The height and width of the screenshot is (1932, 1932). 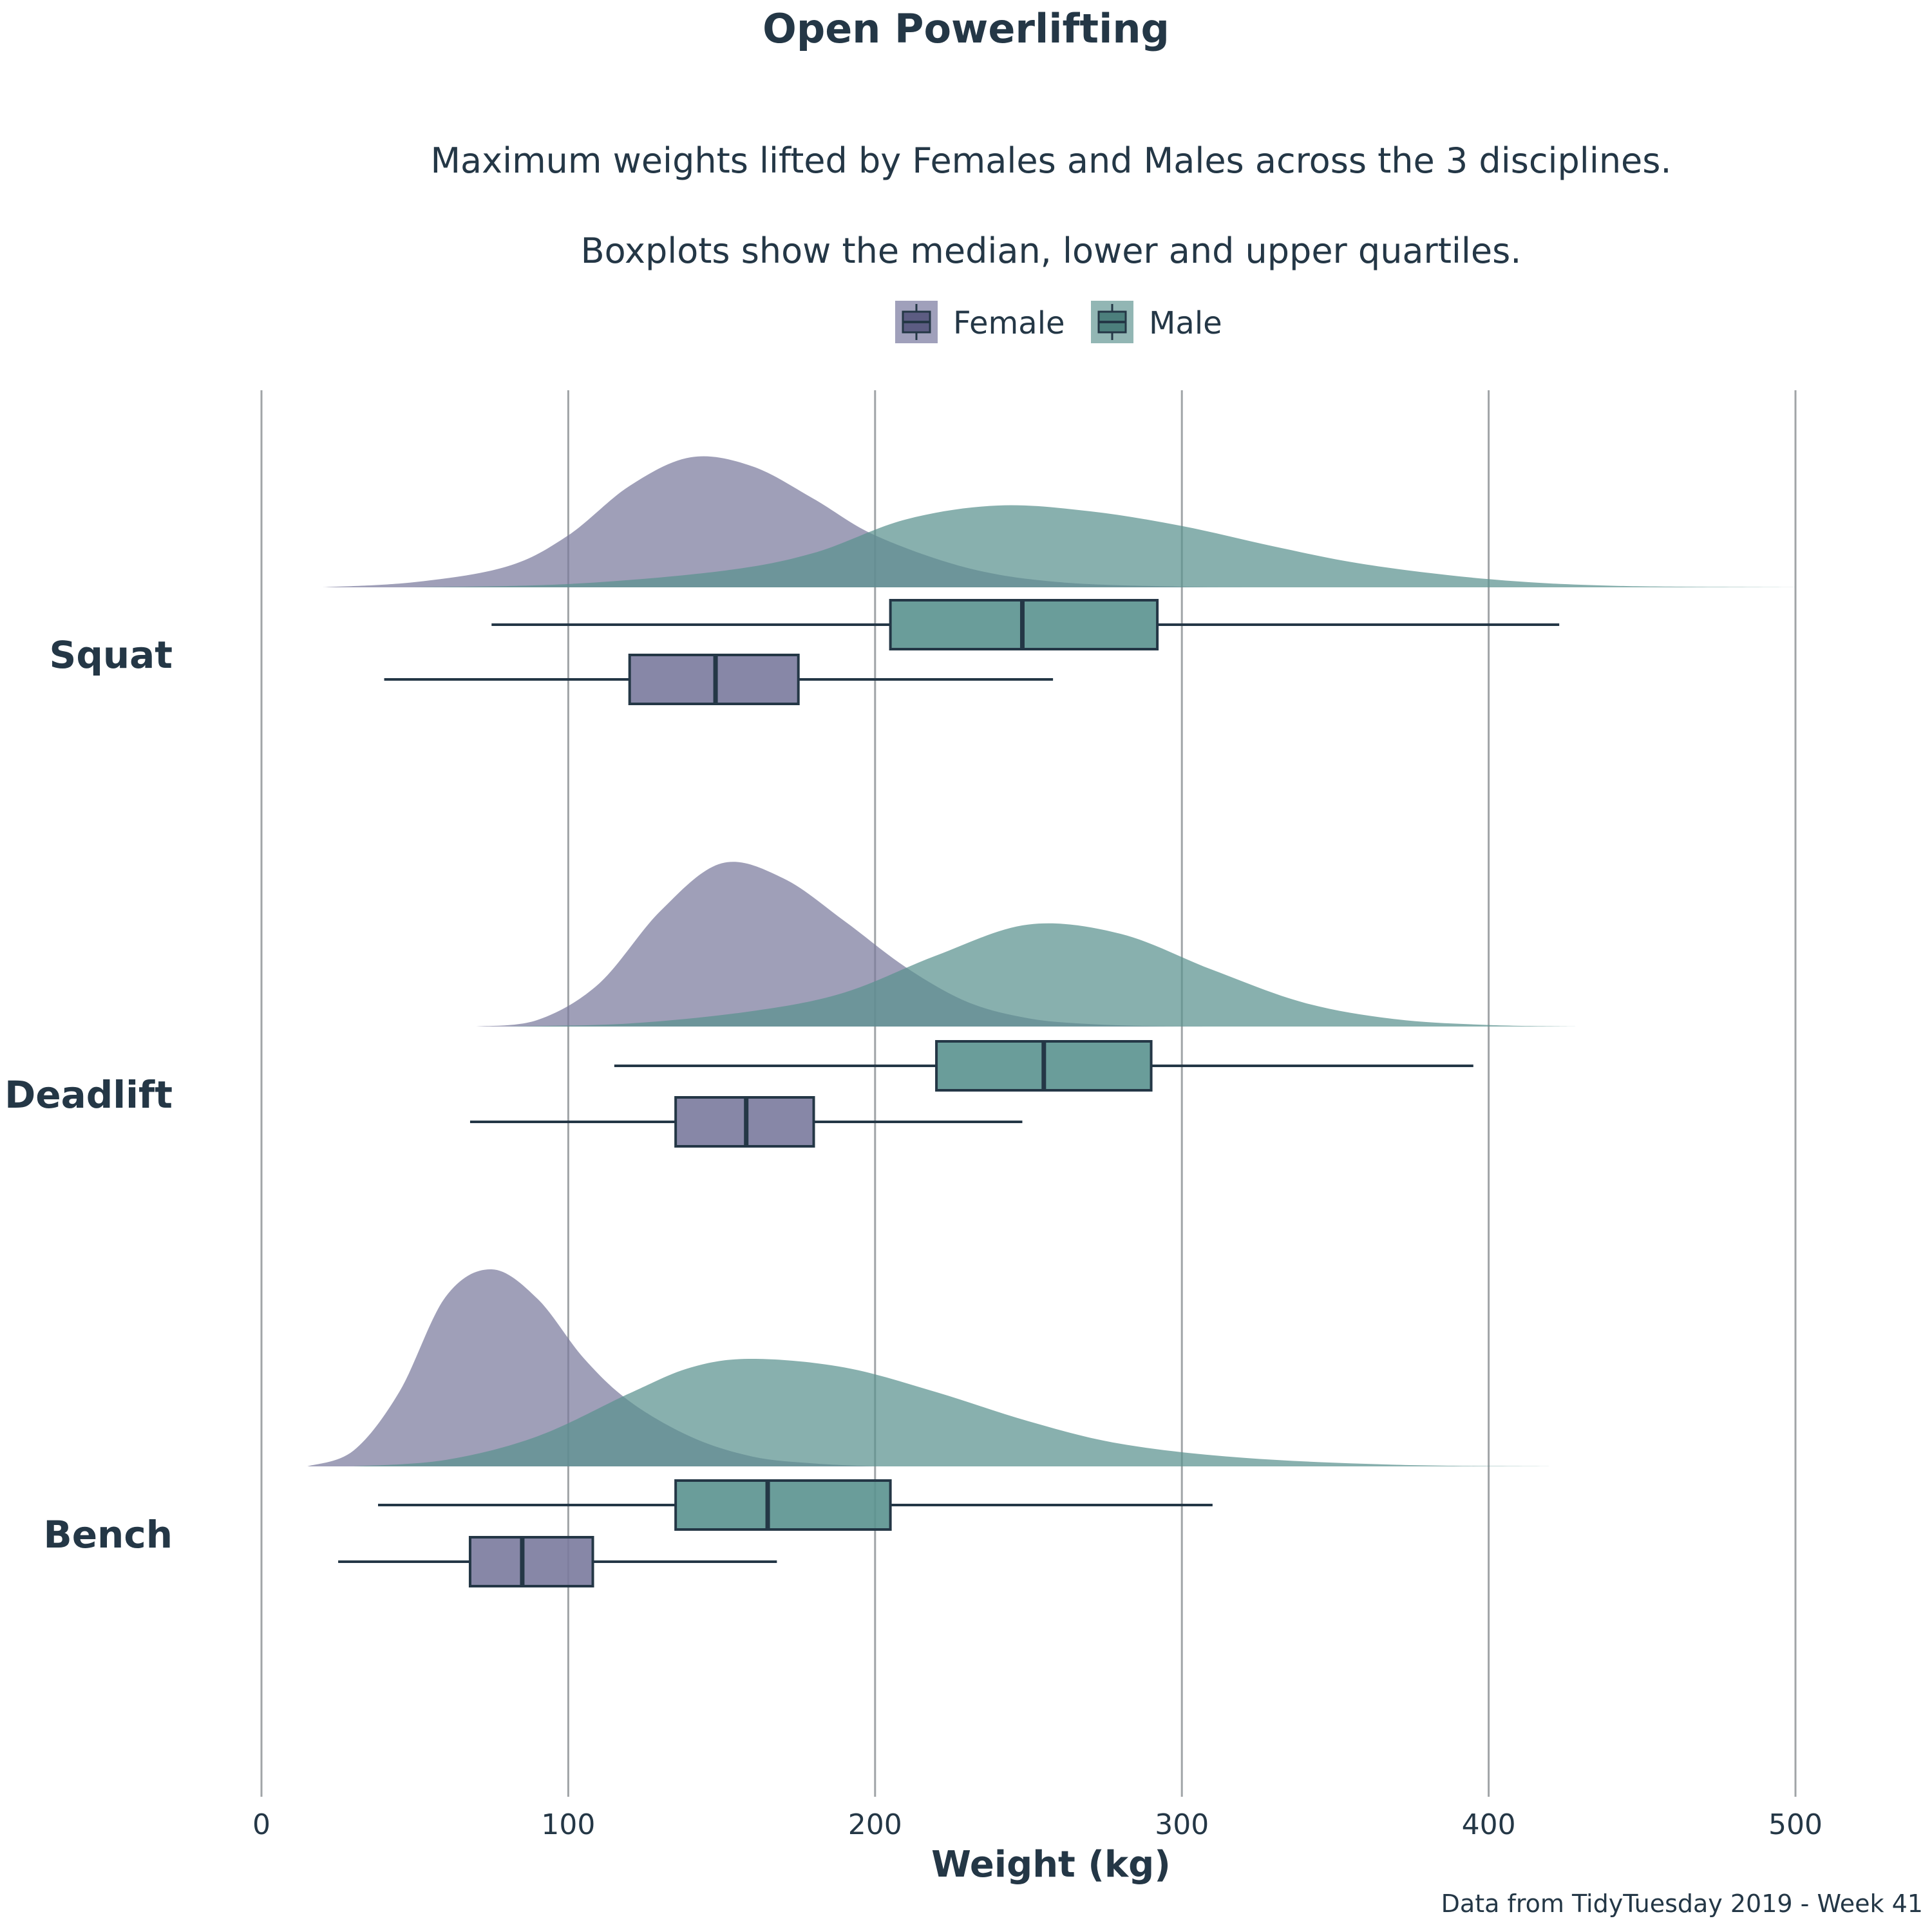 What do you see at coordinates (1489, 1824) in the screenshot?
I see `x-tick-label-400: 400` at bounding box center [1489, 1824].